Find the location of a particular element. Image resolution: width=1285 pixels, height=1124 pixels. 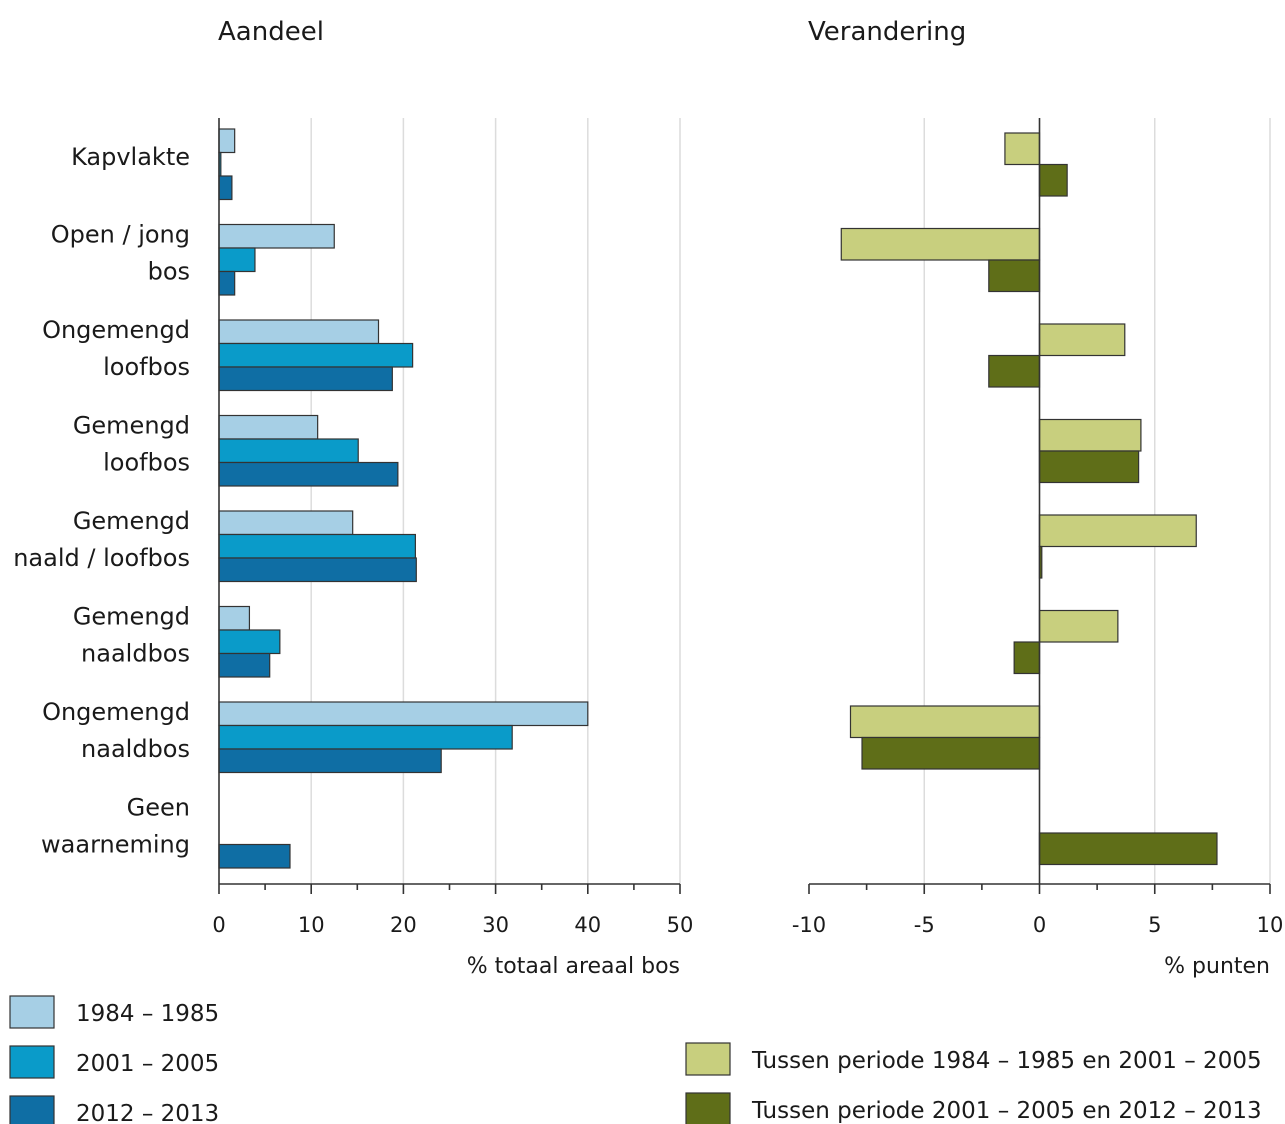

legend-swatch-1984-1985 is located at coordinates (32, 1012).